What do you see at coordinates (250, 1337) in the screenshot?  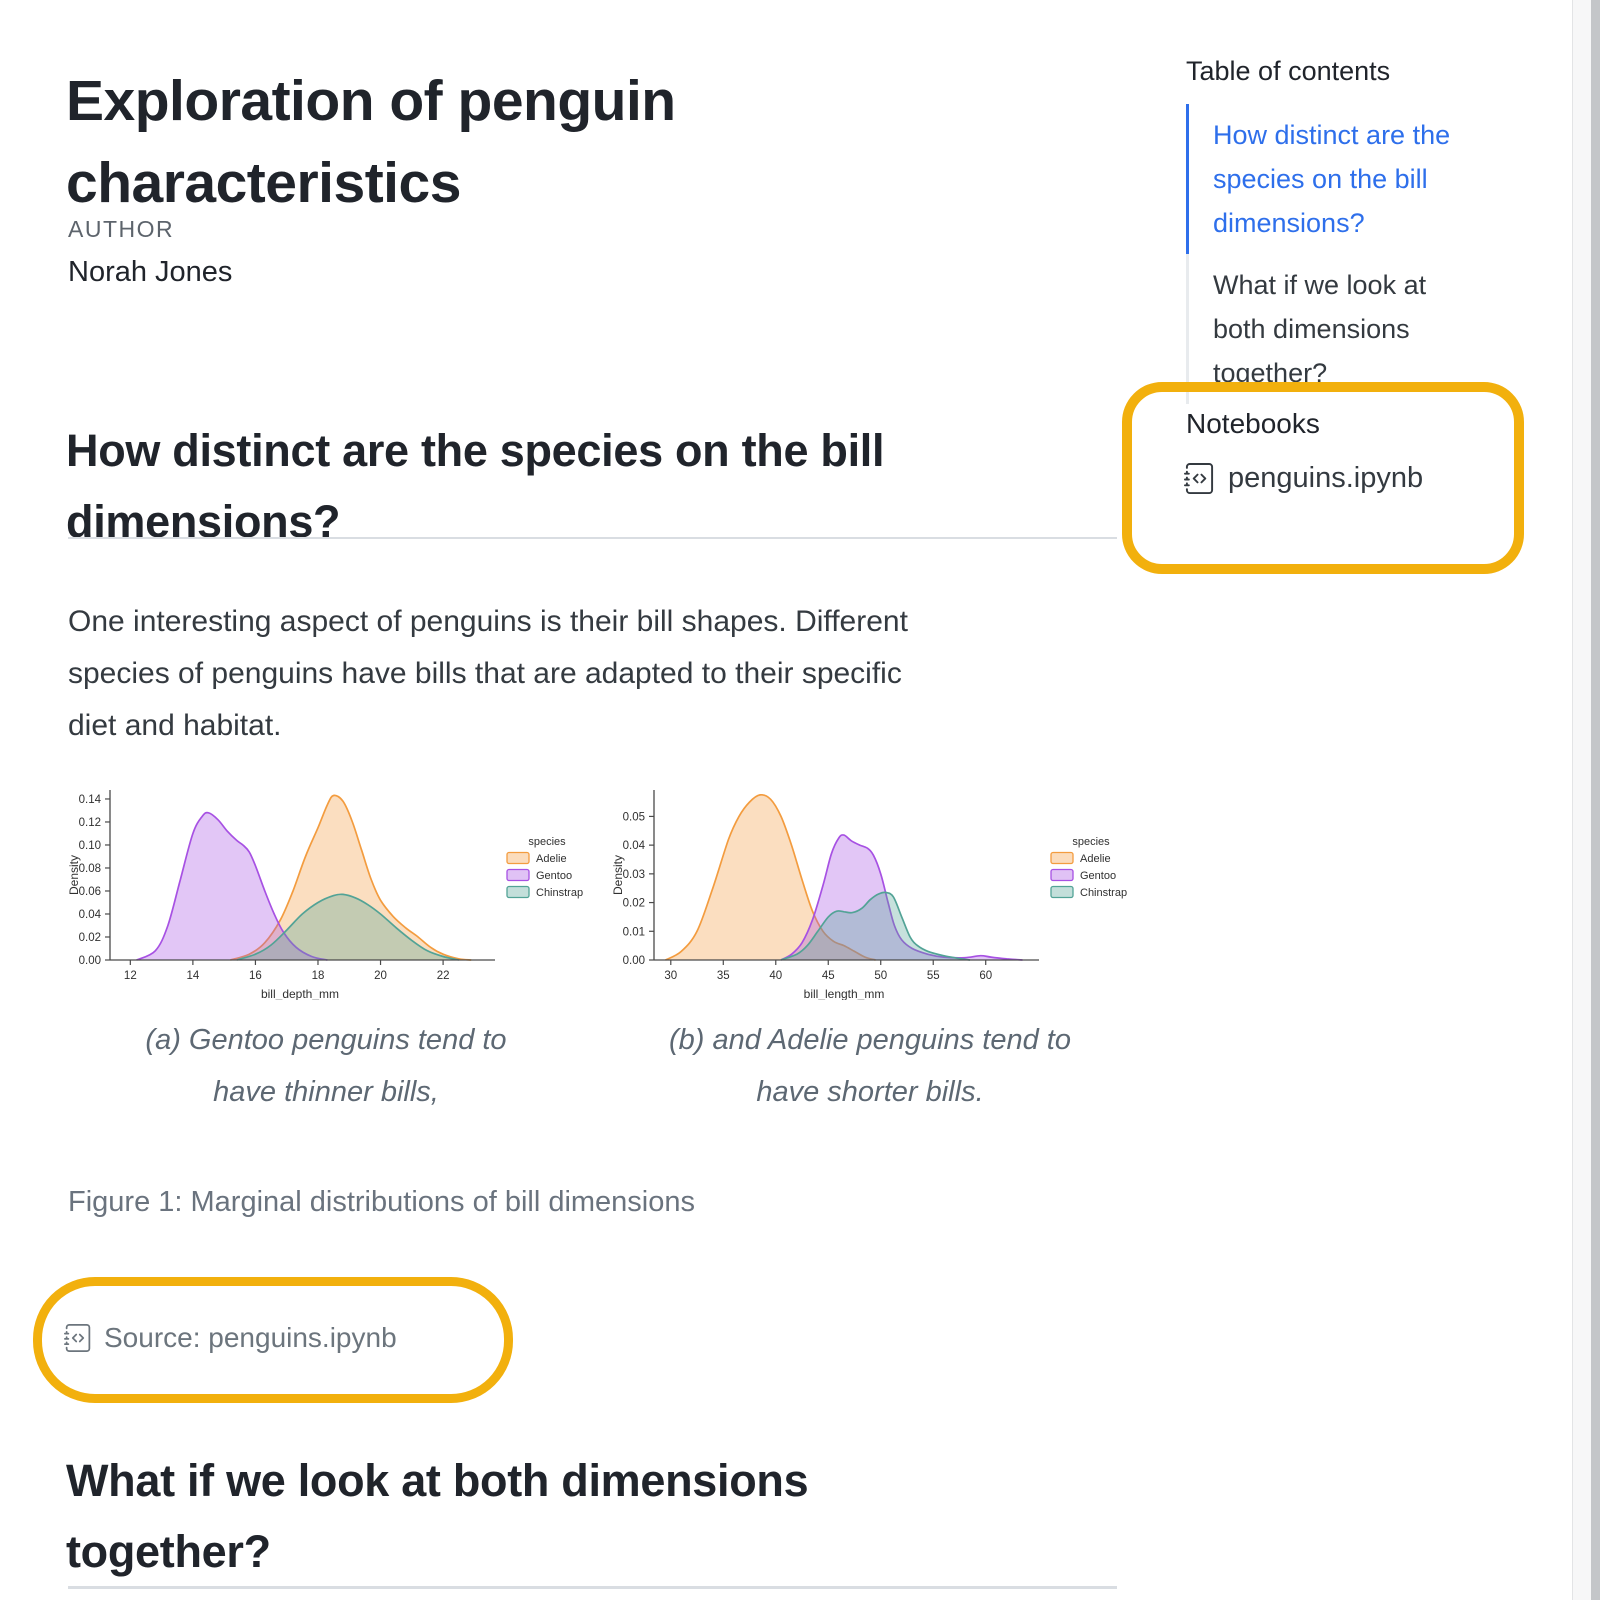 I see `source-link-label: Source: penguins.ipynb` at bounding box center [250, 1337].